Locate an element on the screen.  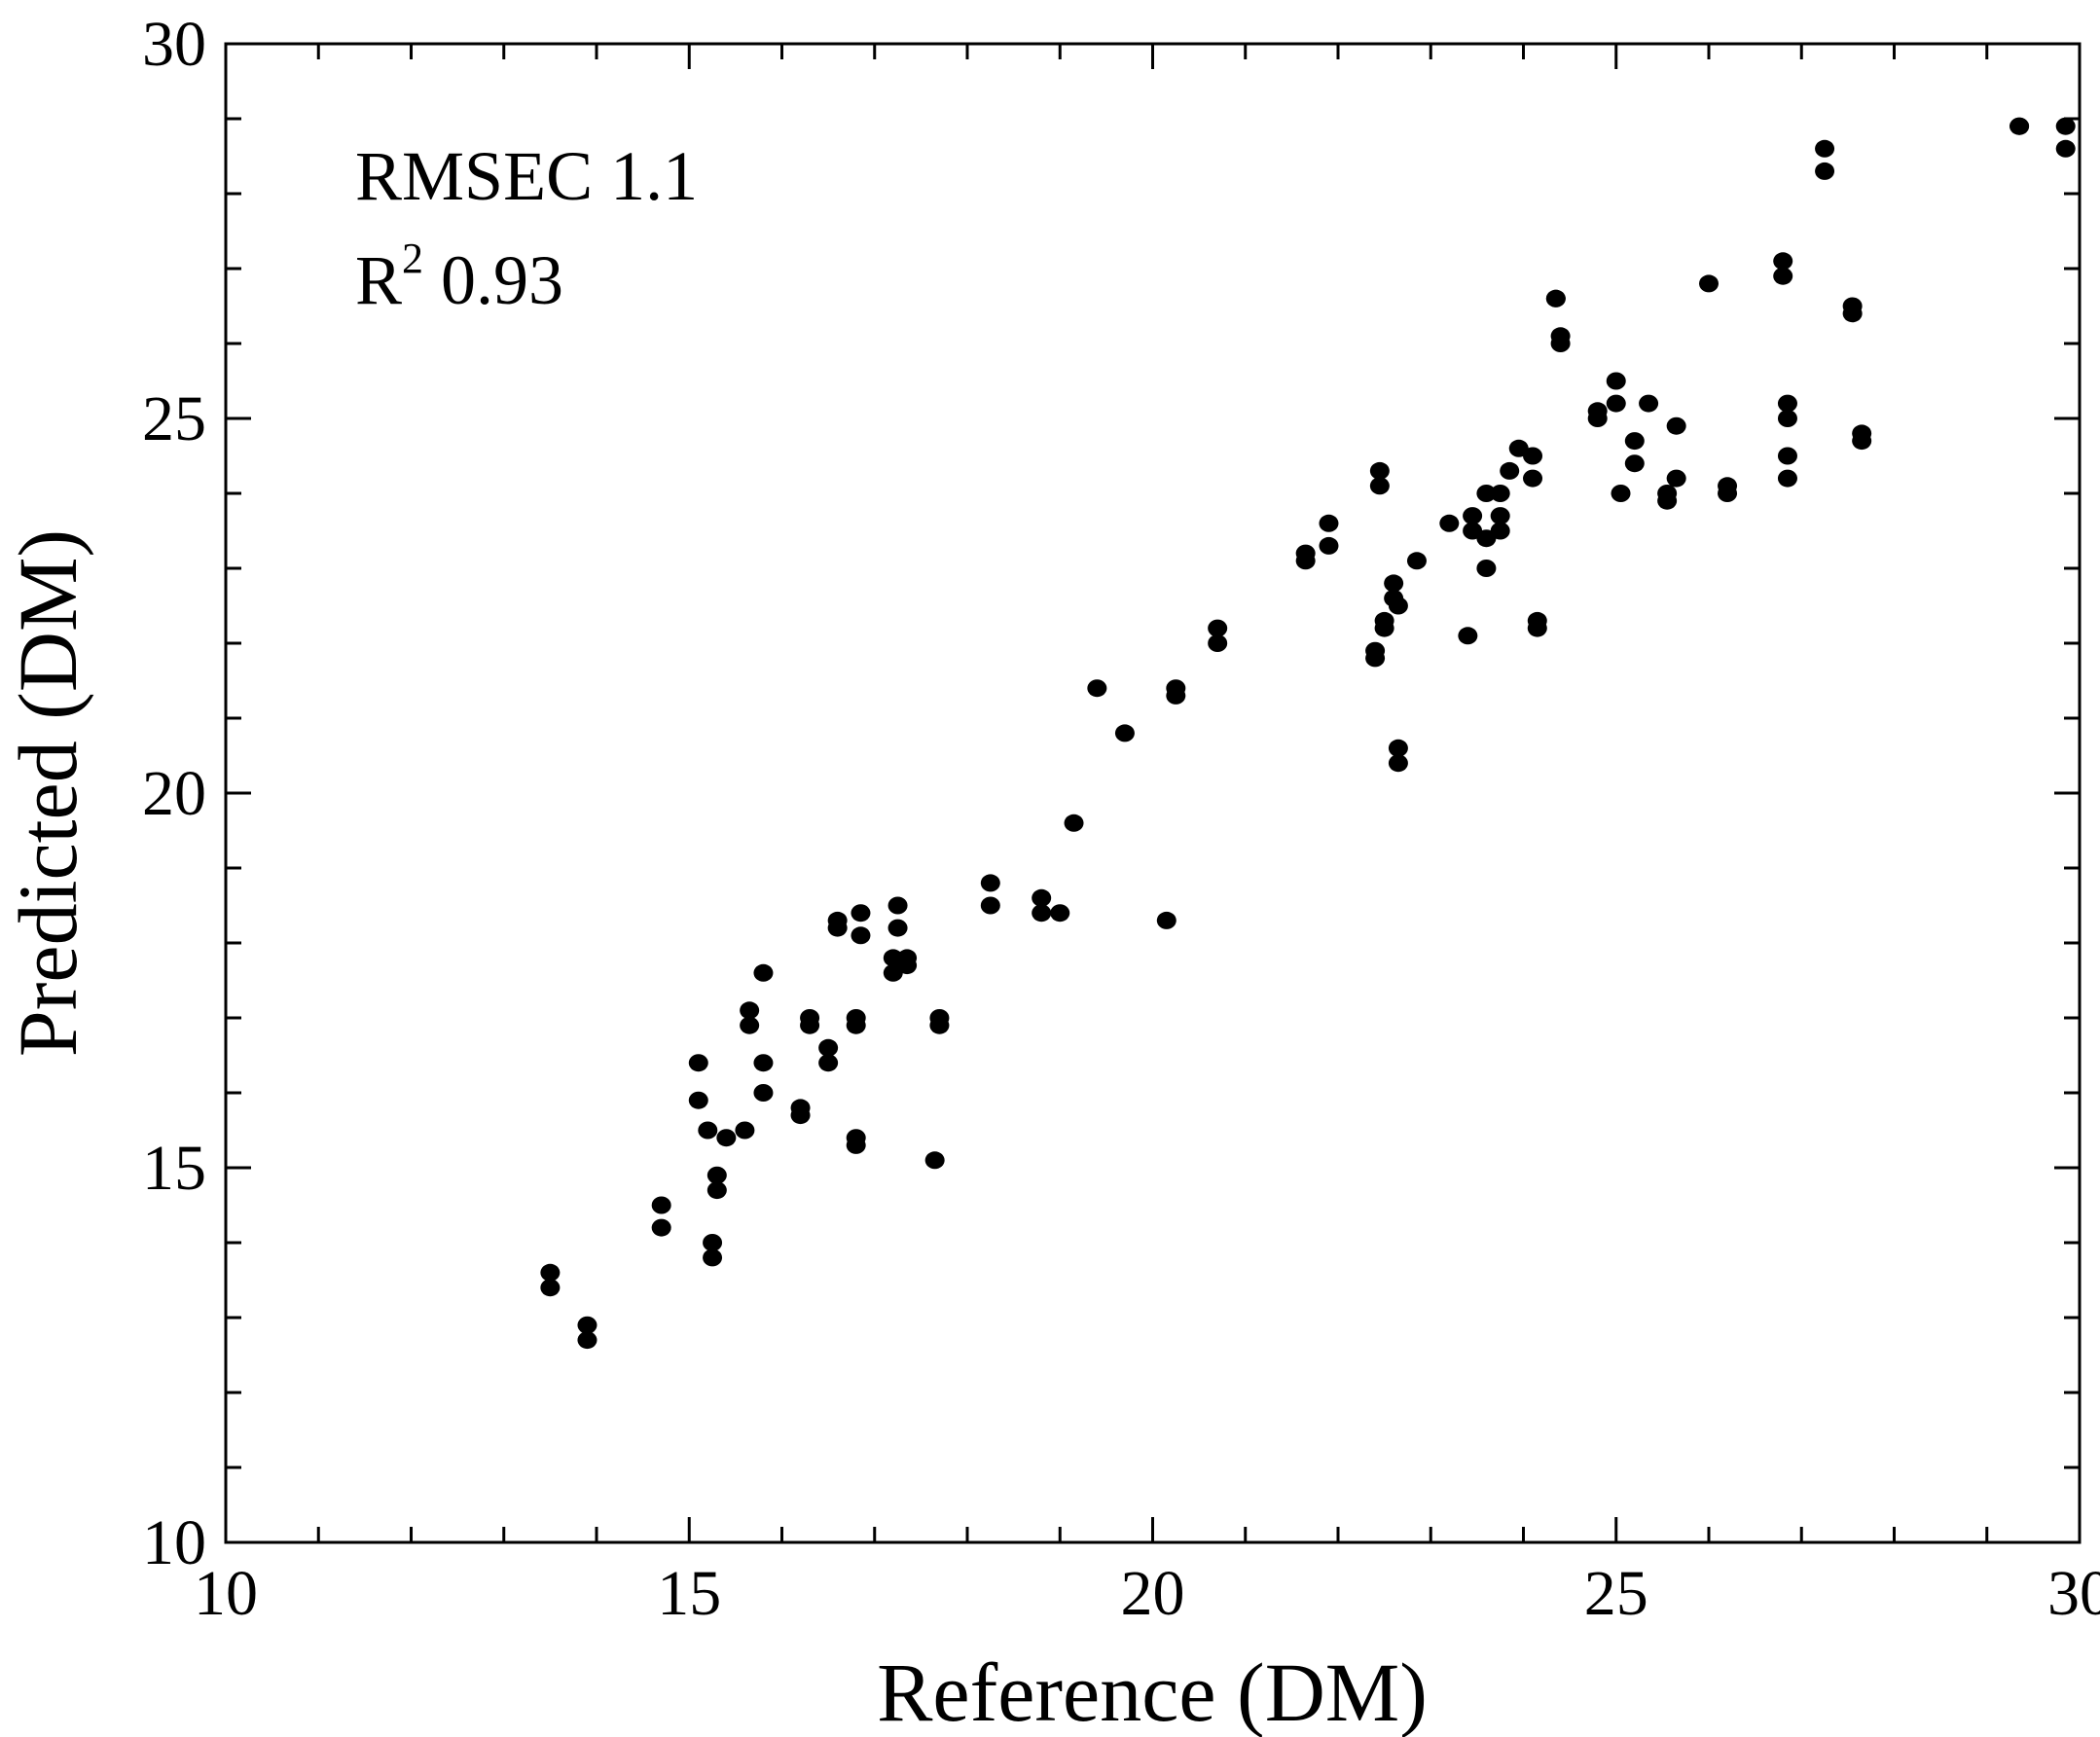
x-tick-label: 10 is located at coordinates (226, 1593).